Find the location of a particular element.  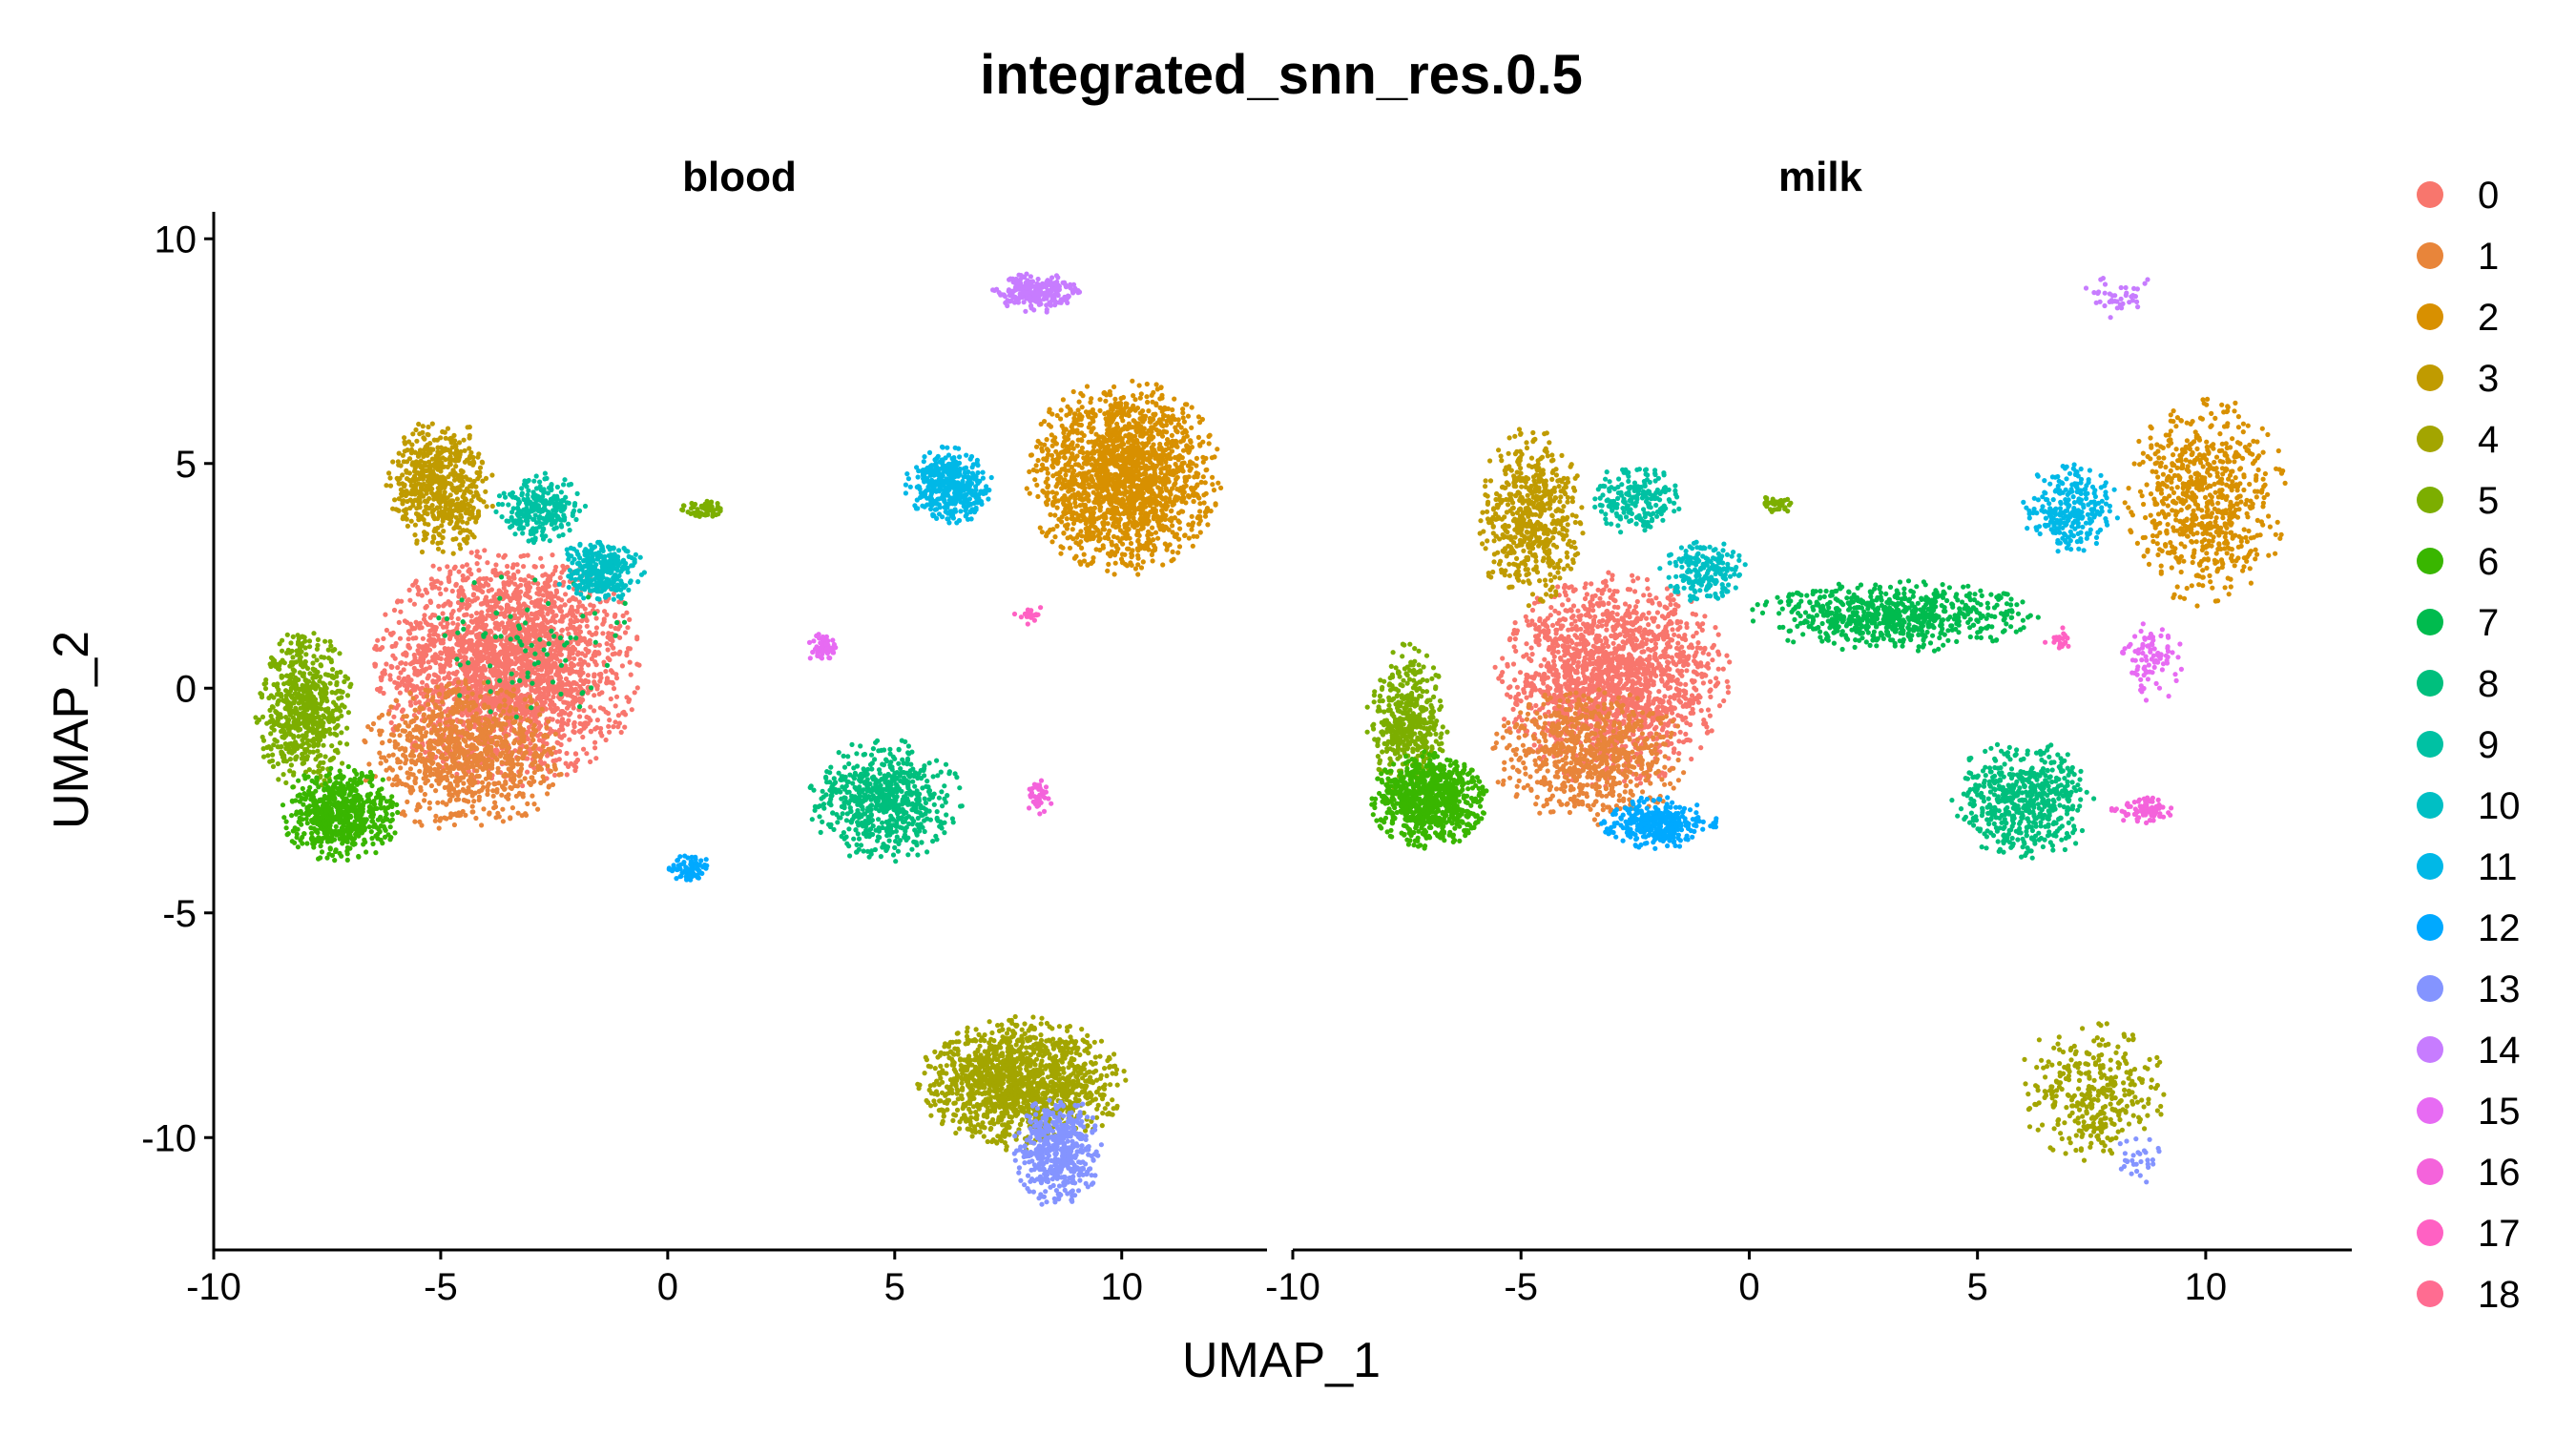

panel-label-blood: blood is located at coordinates (739, 177).